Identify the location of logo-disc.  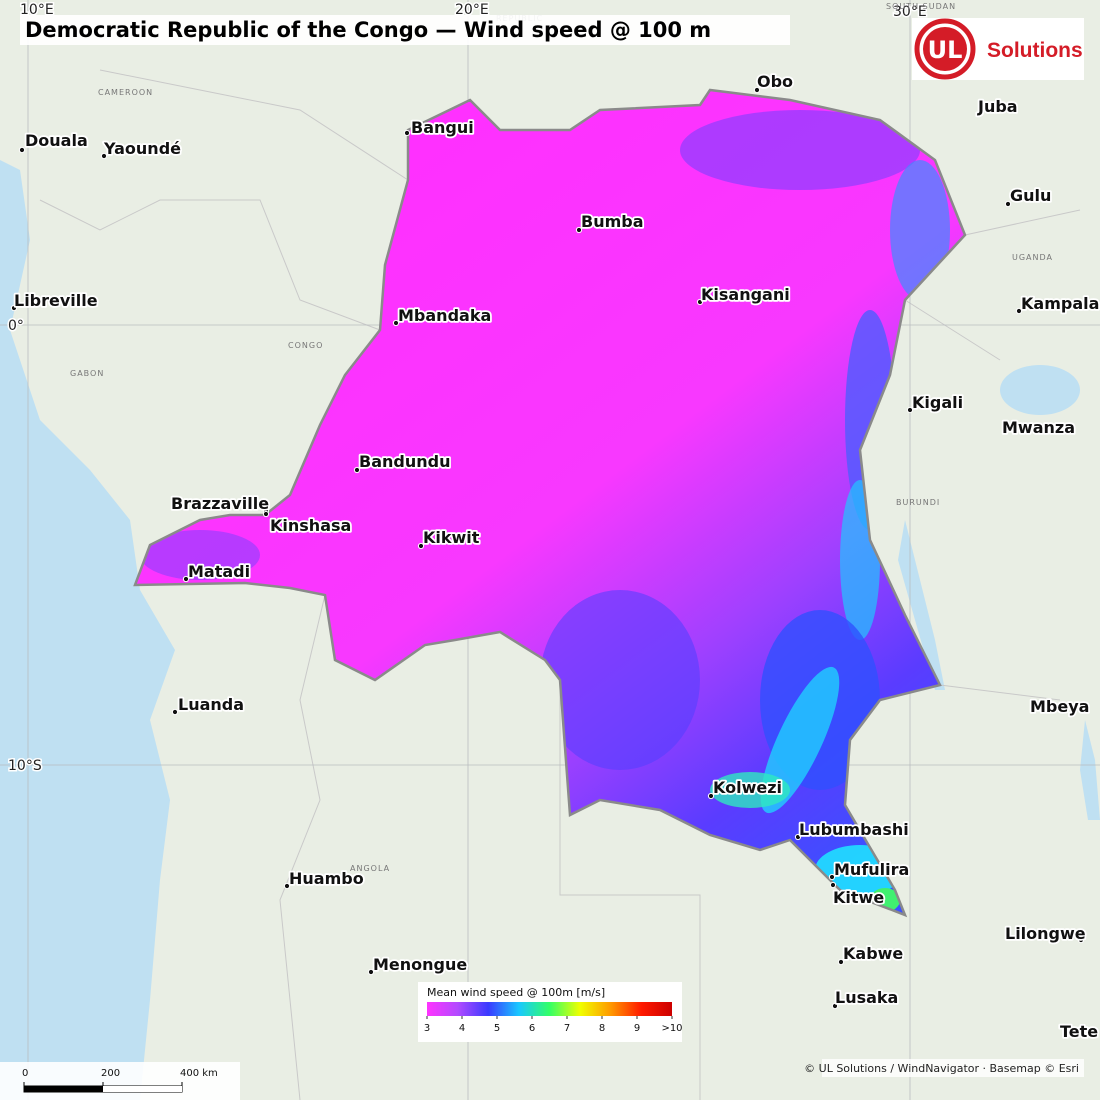
(945, 49).